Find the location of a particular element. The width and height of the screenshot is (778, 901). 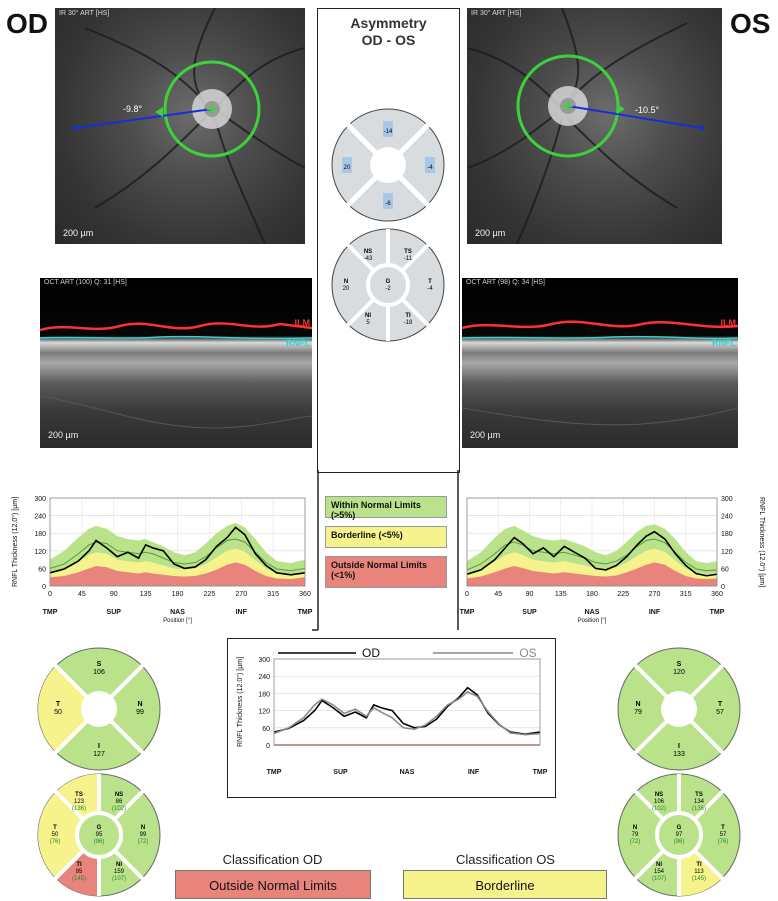

svg-text: TI is located at coordinates (699, 865).